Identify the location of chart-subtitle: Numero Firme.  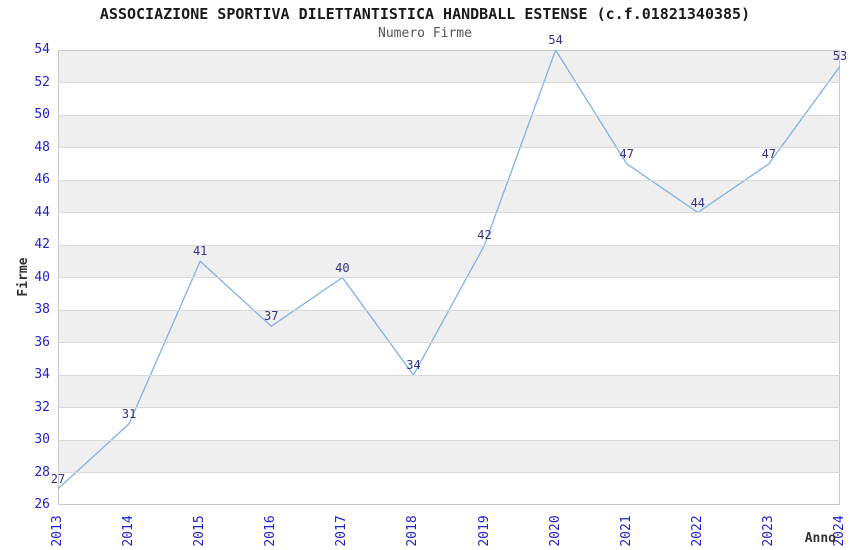
(425, 33).